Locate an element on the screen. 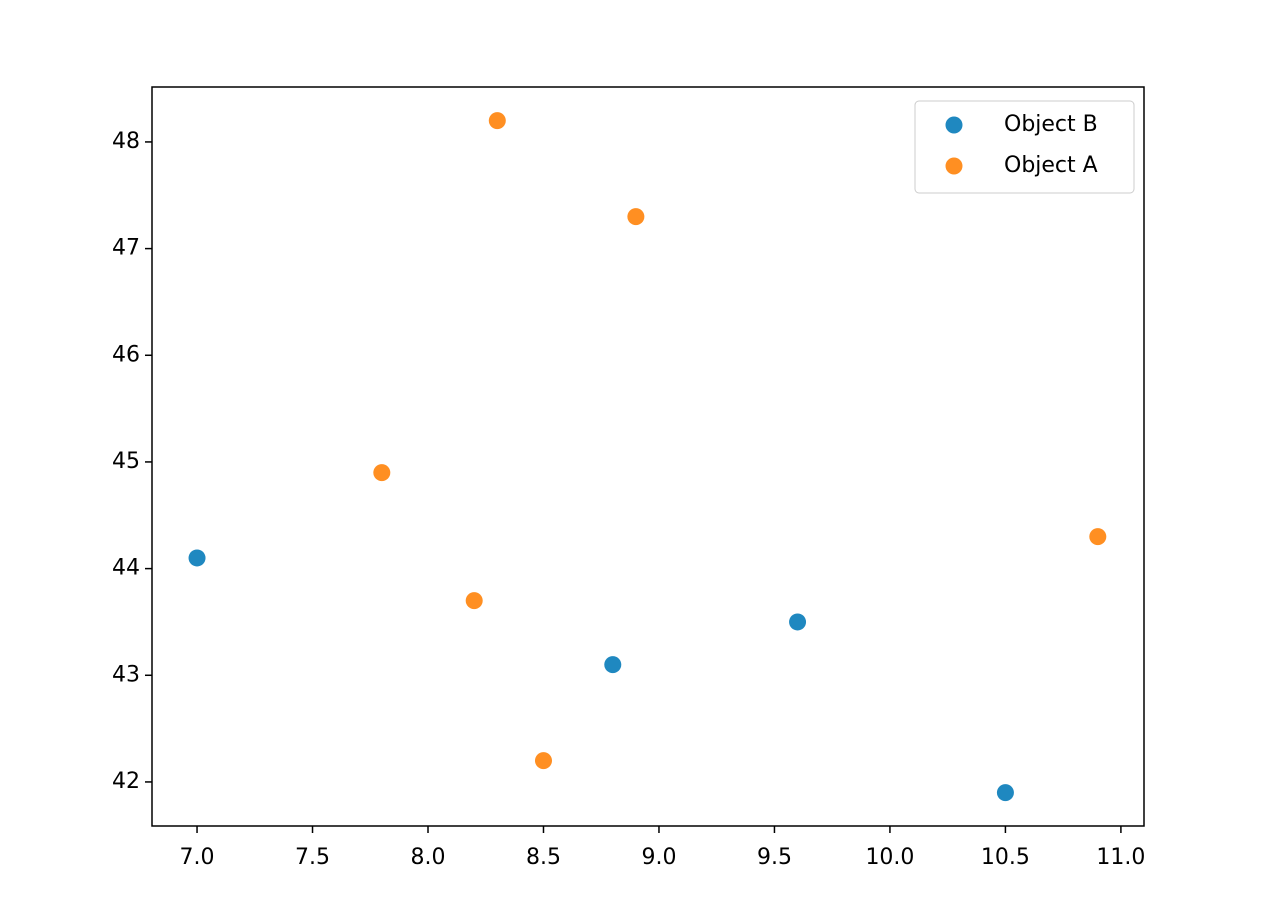  y-tick-label: 42 is located at coordinates (126, 781).